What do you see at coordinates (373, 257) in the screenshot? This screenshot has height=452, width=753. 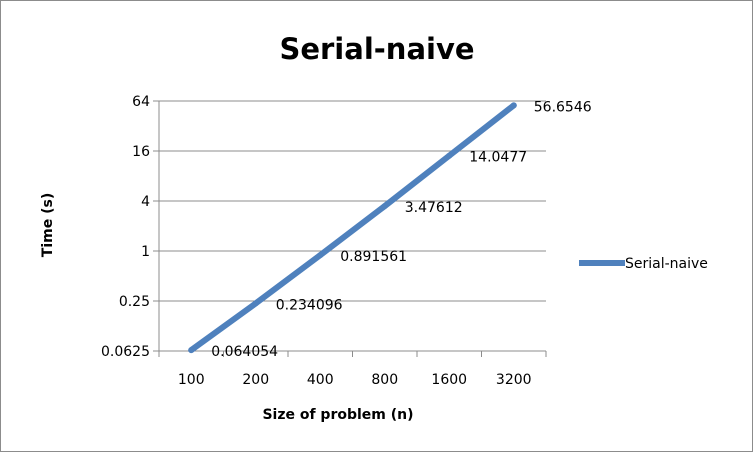 I see `data-label-2: 0.891561` at bounding box center [373, 257].